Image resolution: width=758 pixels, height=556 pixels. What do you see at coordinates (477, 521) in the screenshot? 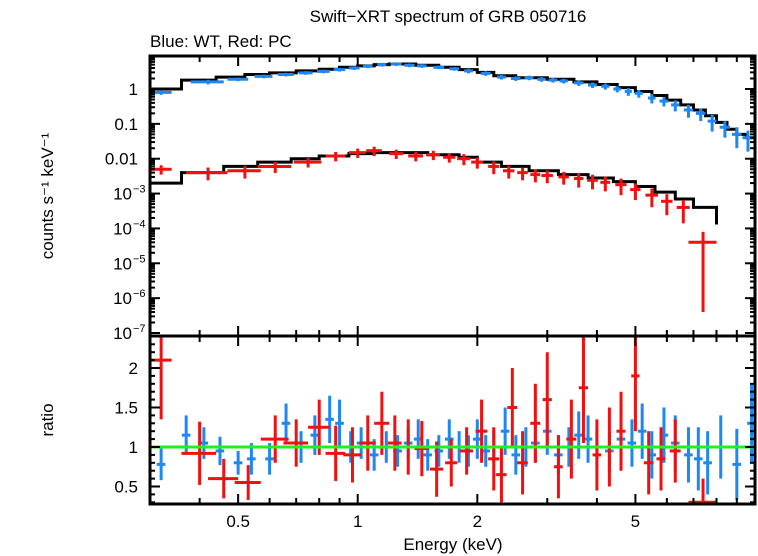
I see `x-tick-label: 2` at bounding box center [477, 521].